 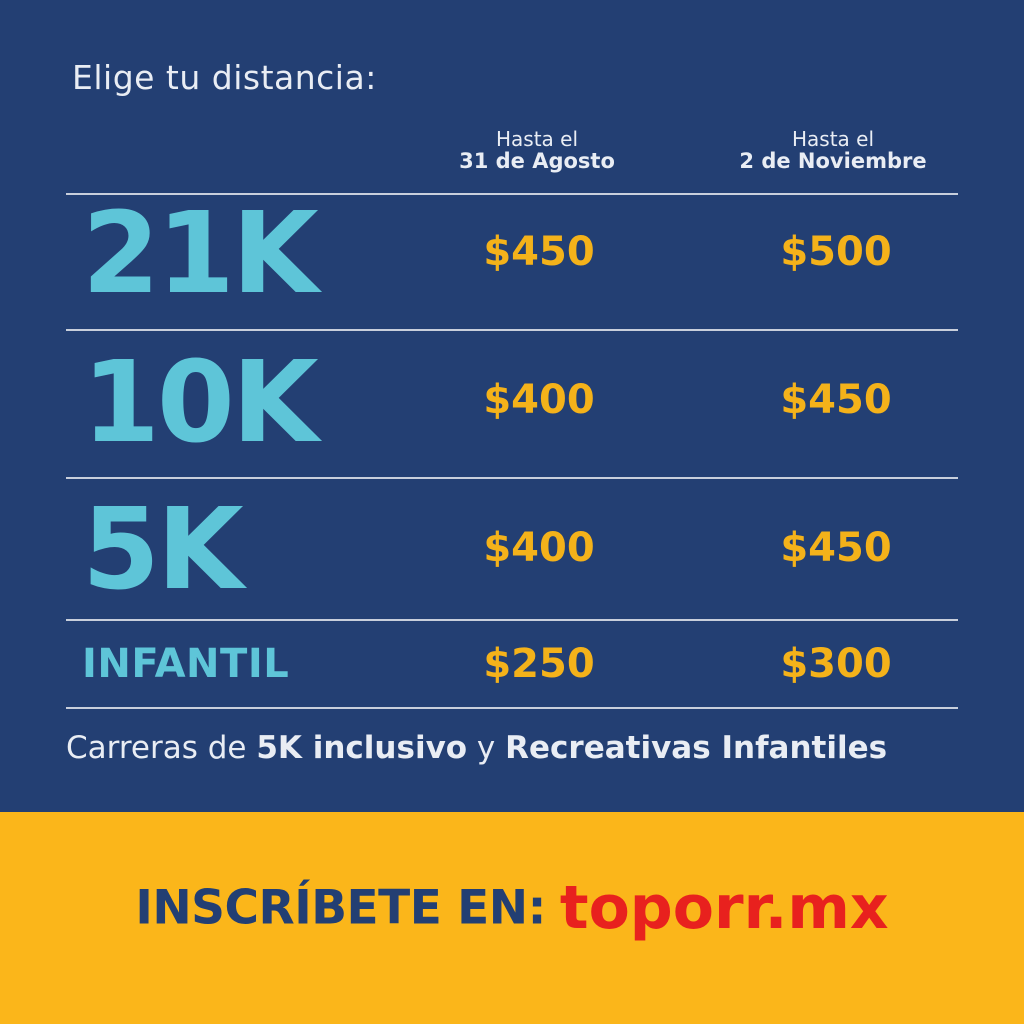 I want to click on price-infantil-early: $250, so click(x=539, y=664).